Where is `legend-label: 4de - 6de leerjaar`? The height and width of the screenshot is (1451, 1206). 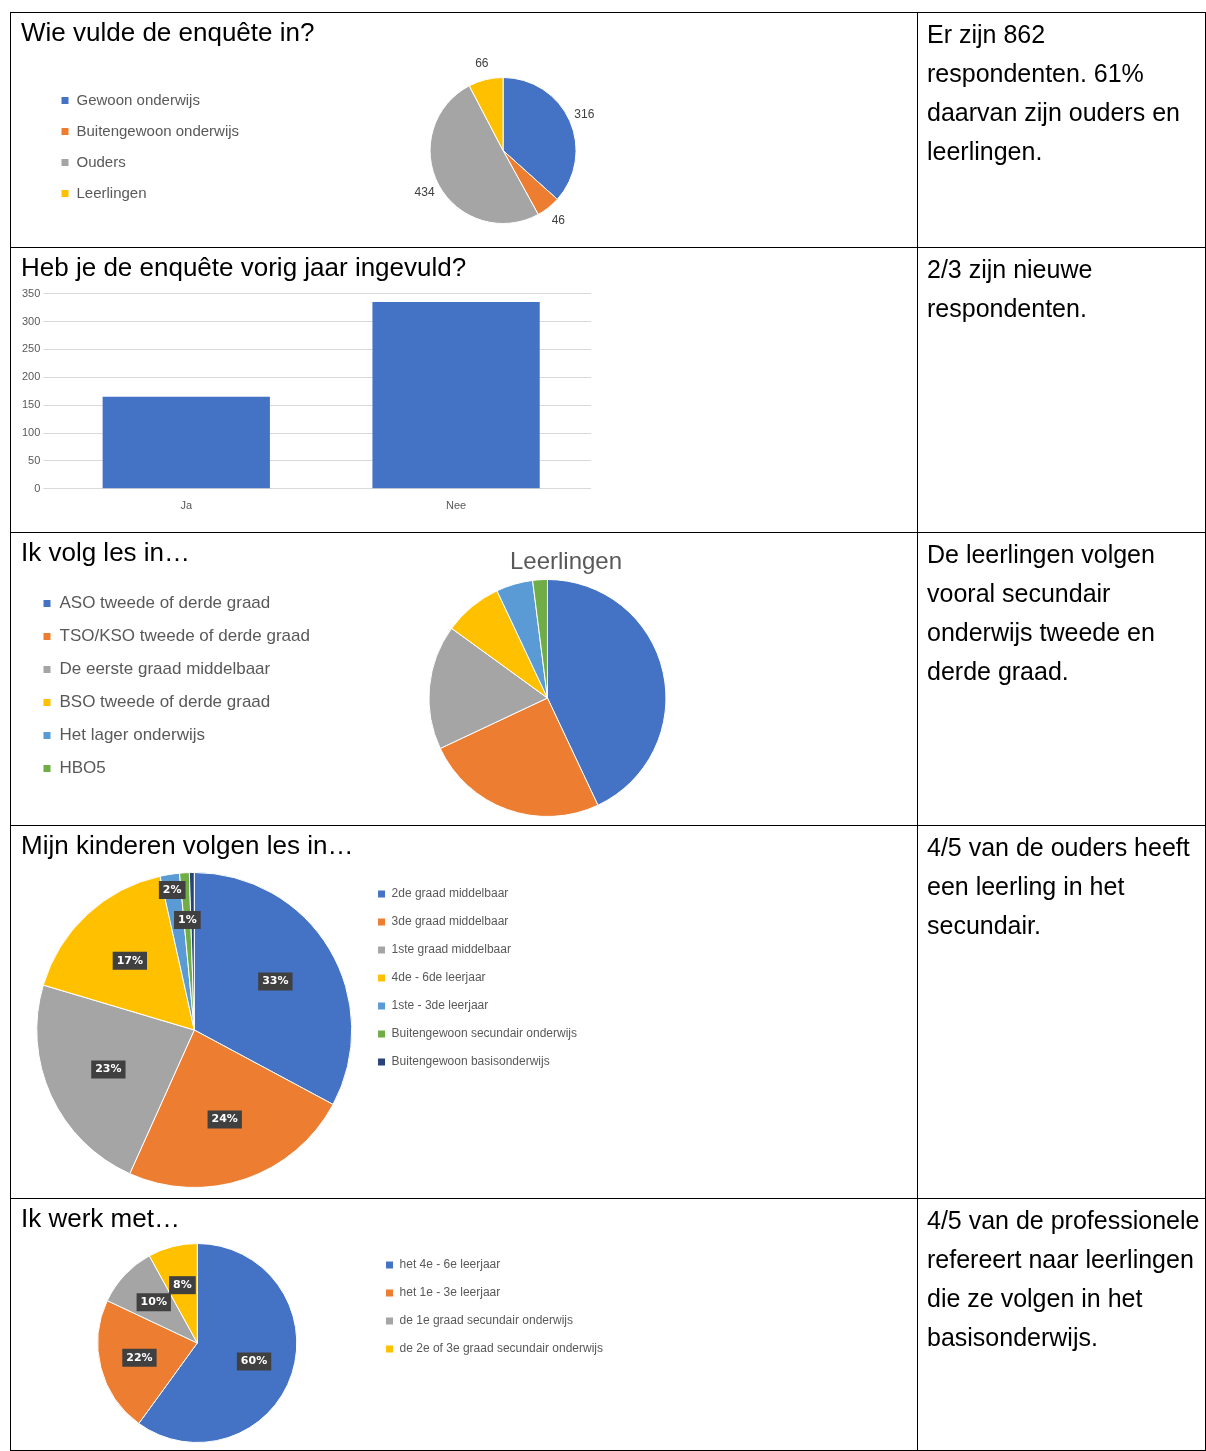 legend-label: 4de - 6de leerjaar is located at coordinates (438, 977).